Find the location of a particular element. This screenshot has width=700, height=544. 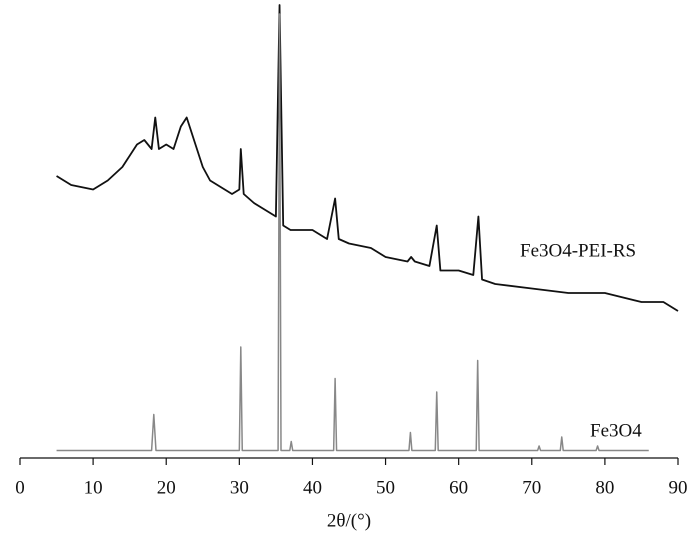

series-label: Fe3O4-PEI-RS is located at coordinates (578, 250).